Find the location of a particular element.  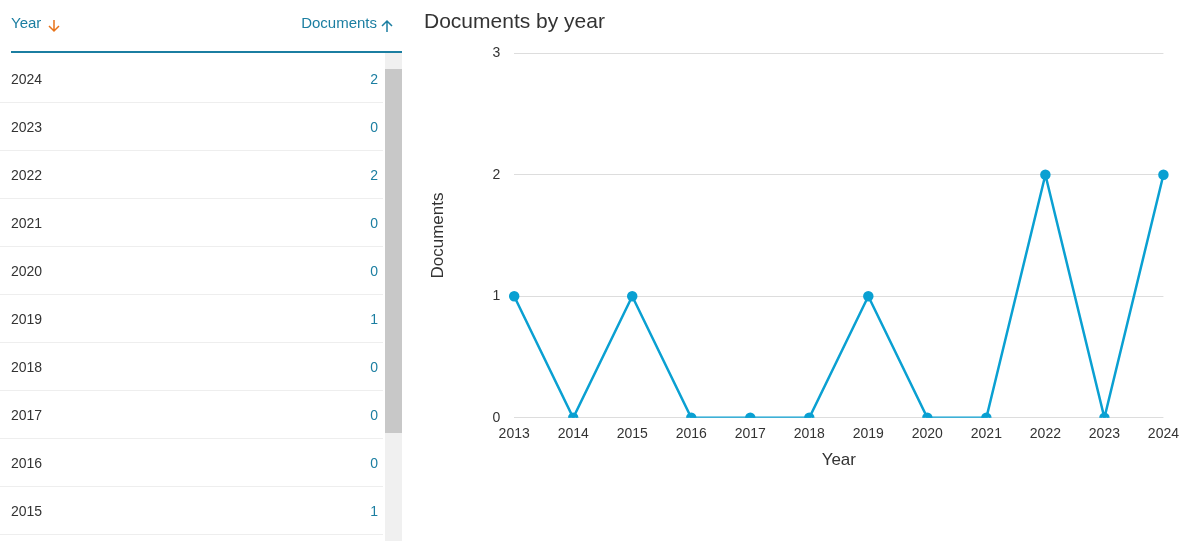

category-label: 2015 is located at coordinates (27, 511).